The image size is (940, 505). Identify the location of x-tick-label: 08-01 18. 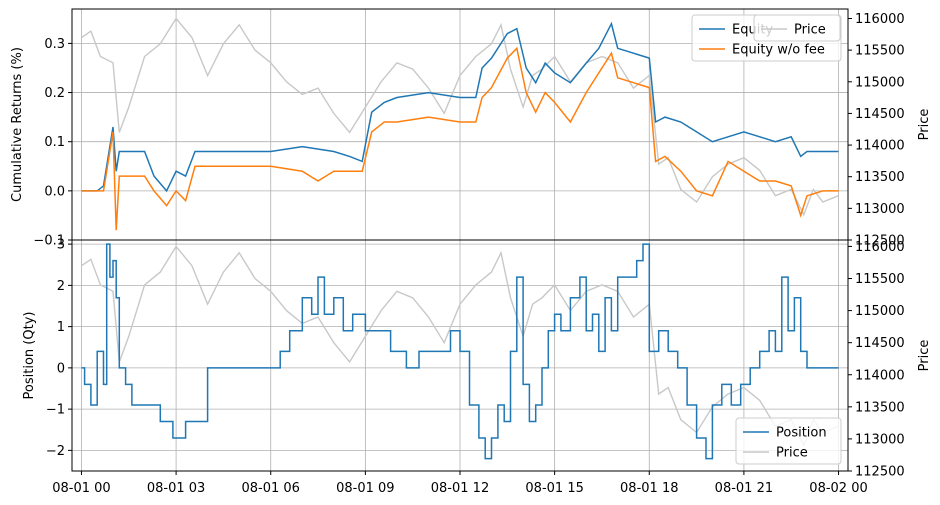
(649, 488).